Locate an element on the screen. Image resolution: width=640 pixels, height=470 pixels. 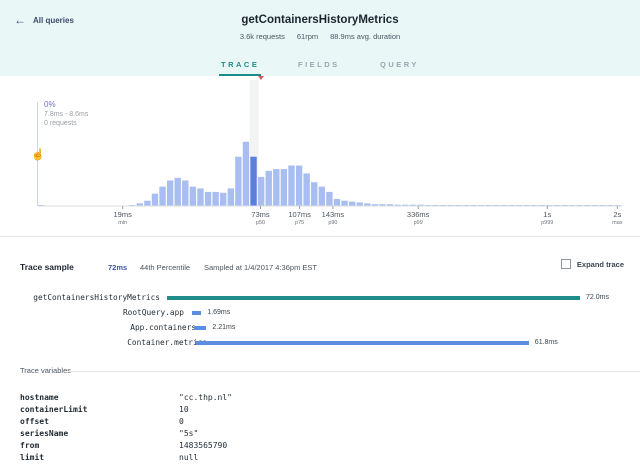
expand-trace-checkbox is located at coordinates (565, 264).